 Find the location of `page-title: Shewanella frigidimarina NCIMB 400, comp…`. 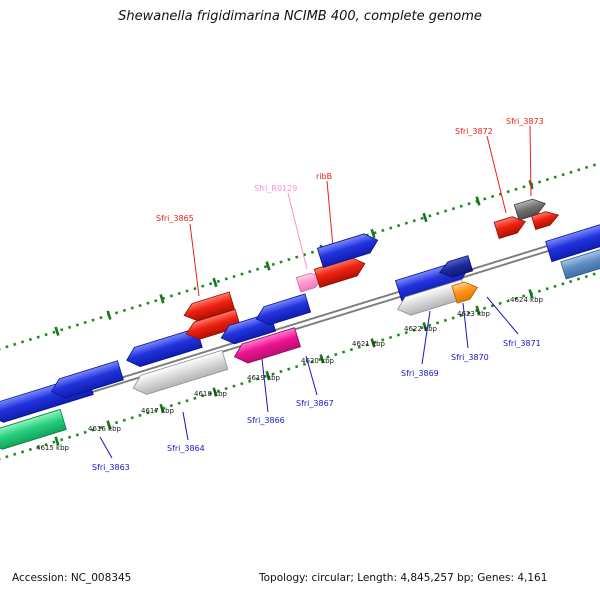

page-title: Shewanella frigidimarina NCIMB 400, comp… is located at coordinates (300, 16).